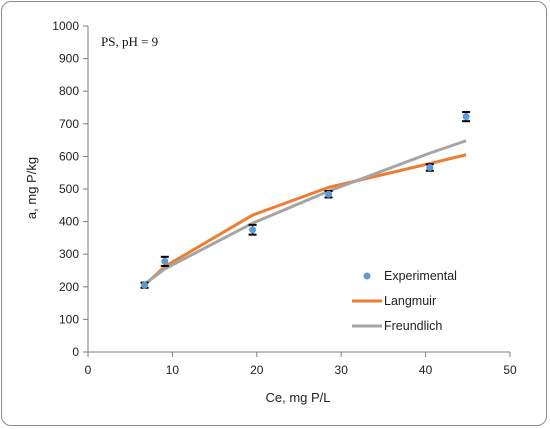 The height and width of the screenshot is (429, 550). I want to click on x-tick-label: 30, so click(342, 370).